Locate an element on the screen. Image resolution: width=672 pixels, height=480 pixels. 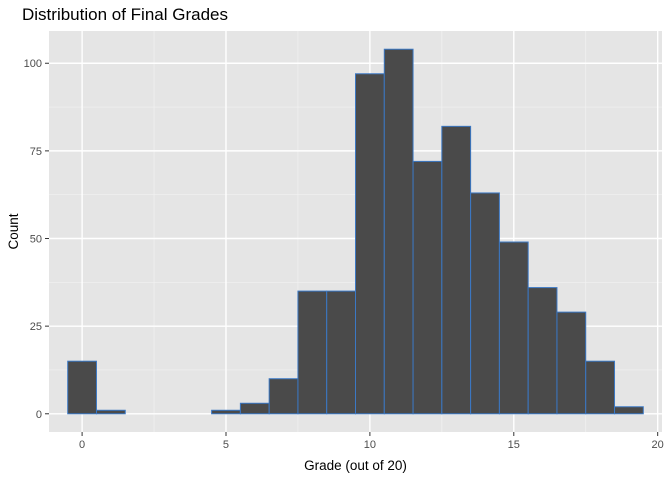
y-tick-label: 50 is located at coordinates (36, 240).